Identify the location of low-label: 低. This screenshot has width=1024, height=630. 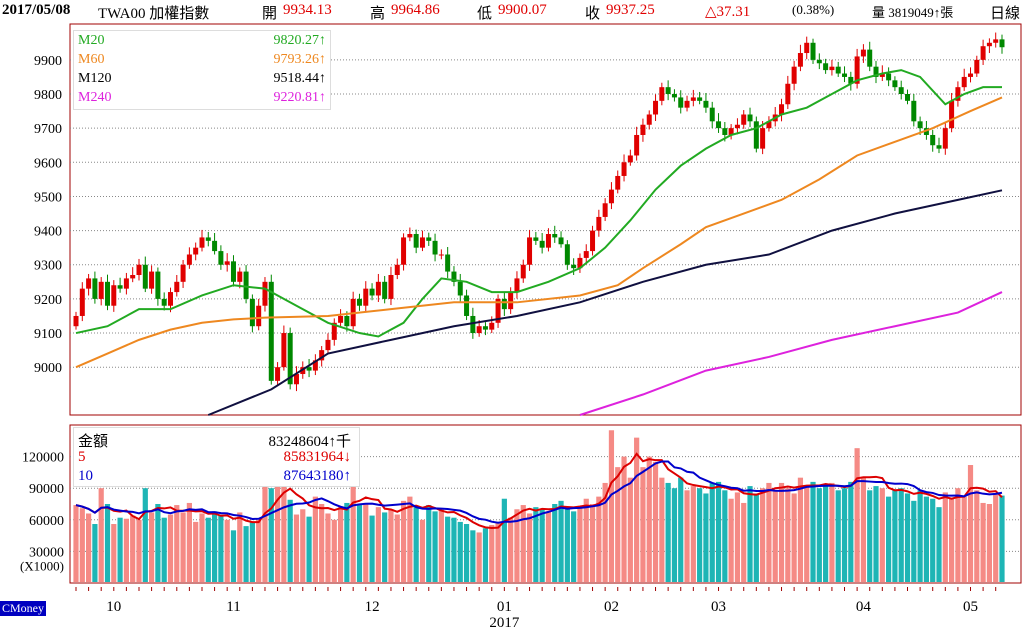
(485, 14).